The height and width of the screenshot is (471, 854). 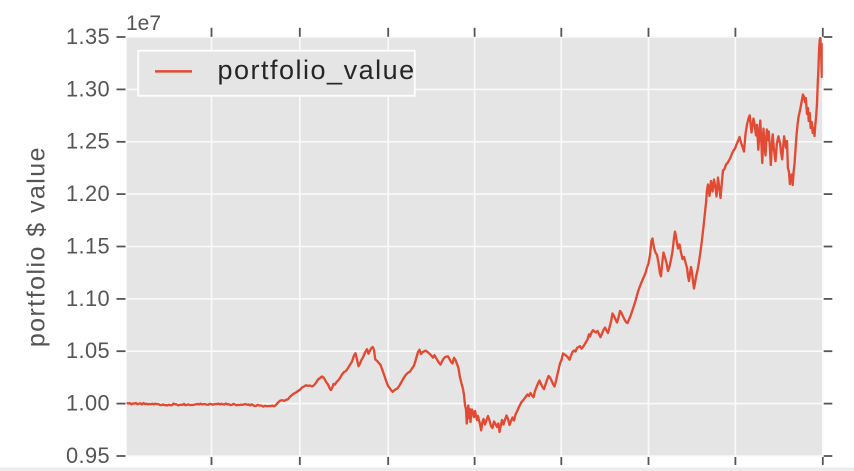 I want to click on svg-text: portfolio $ value, so click(x=37, y=246).